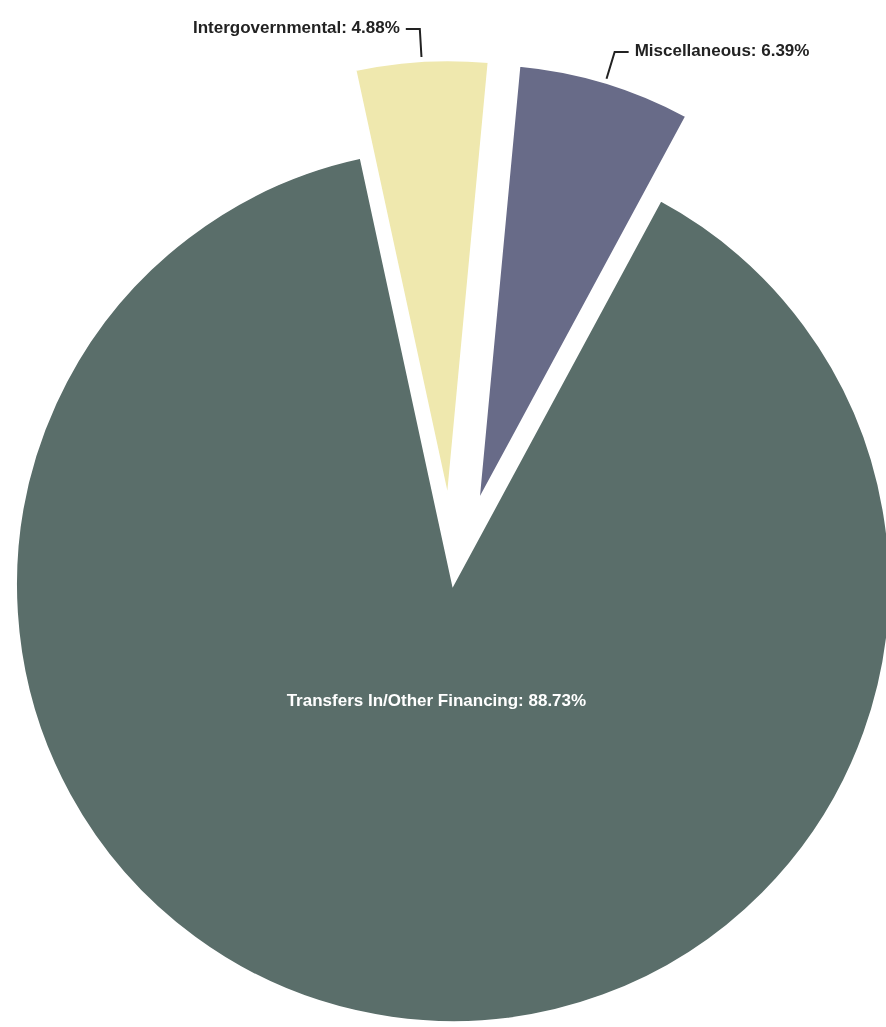 Image resolution: width=886 pixels, height=1027 pixels. What do you see at coordinates (722, 51) in the screenshot?
I see `slice-label: Miscellaneous: 6.39%` at bounding box center [722, 51].